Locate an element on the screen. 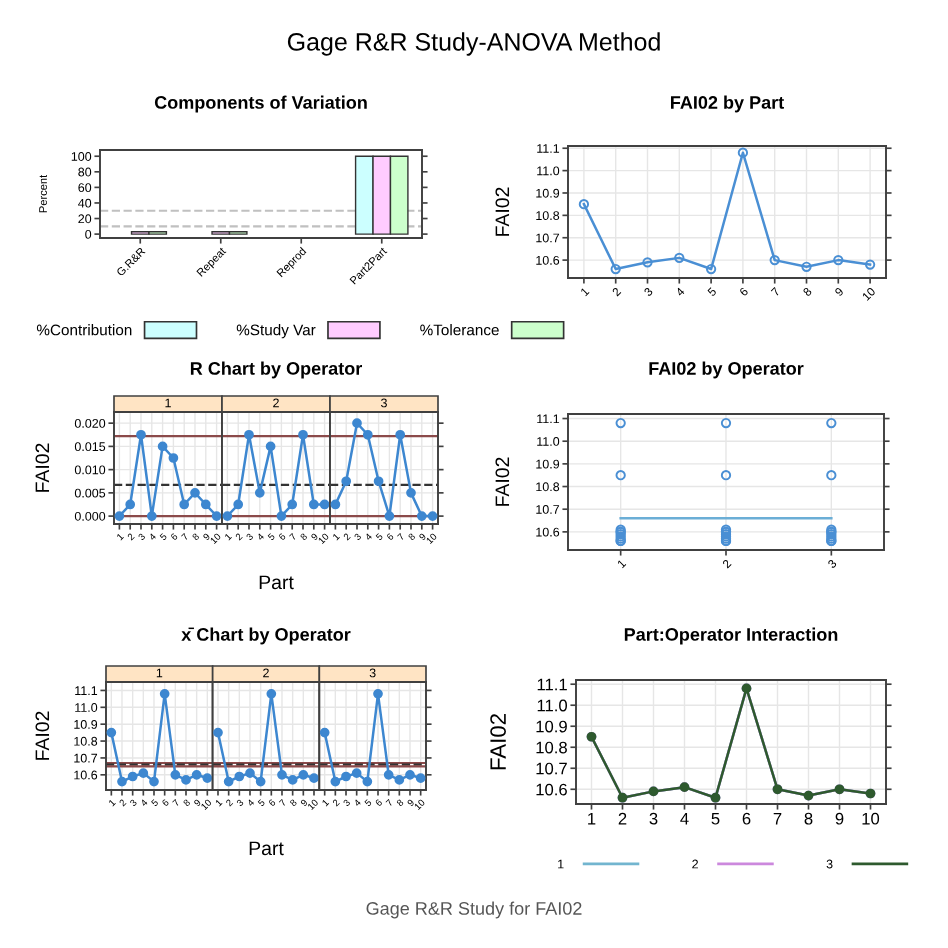 Image resolution: width=948 pixels, height=948 pixels. text: R Chart by Operator is located at coordinates (276, 370).